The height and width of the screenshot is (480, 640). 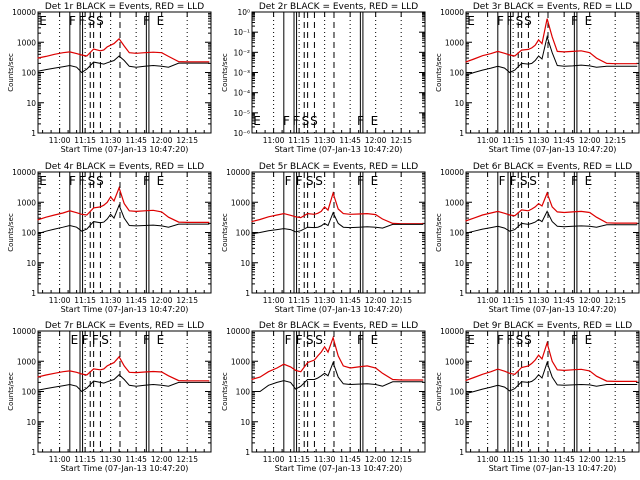 What do you see at coordinates (124, 167) in the screenshot?
I see `panel-title: Det 4r BLACK = Events, RED = LLD` at bounding box center [124, 167].